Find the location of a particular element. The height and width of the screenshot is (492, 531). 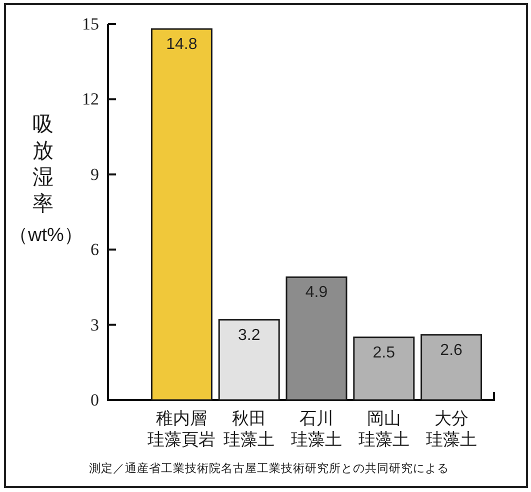

y-axis-title: 吸放湿率（wt%） is located at coordinates (46, 179).